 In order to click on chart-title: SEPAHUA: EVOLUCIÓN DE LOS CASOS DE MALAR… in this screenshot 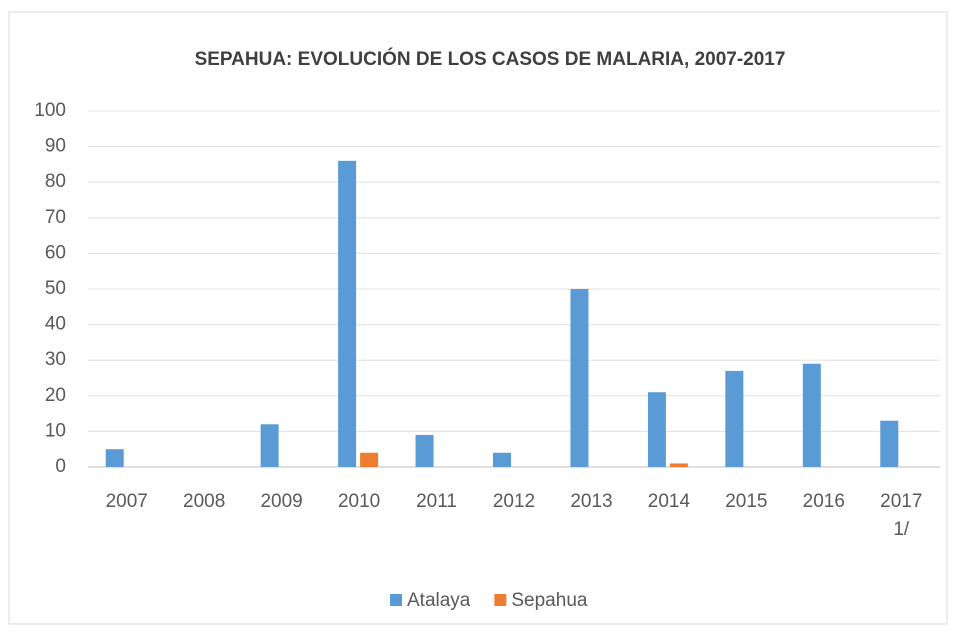, I will do `click(490, 59)`.